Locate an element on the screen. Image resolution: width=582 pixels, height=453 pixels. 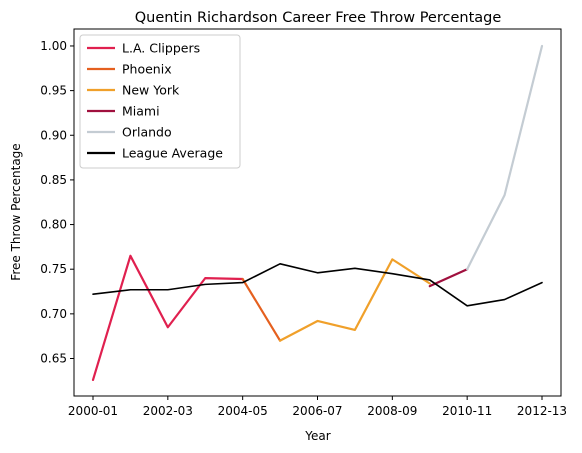
legend-entry: Orlando is located at coordinates (147, 132).